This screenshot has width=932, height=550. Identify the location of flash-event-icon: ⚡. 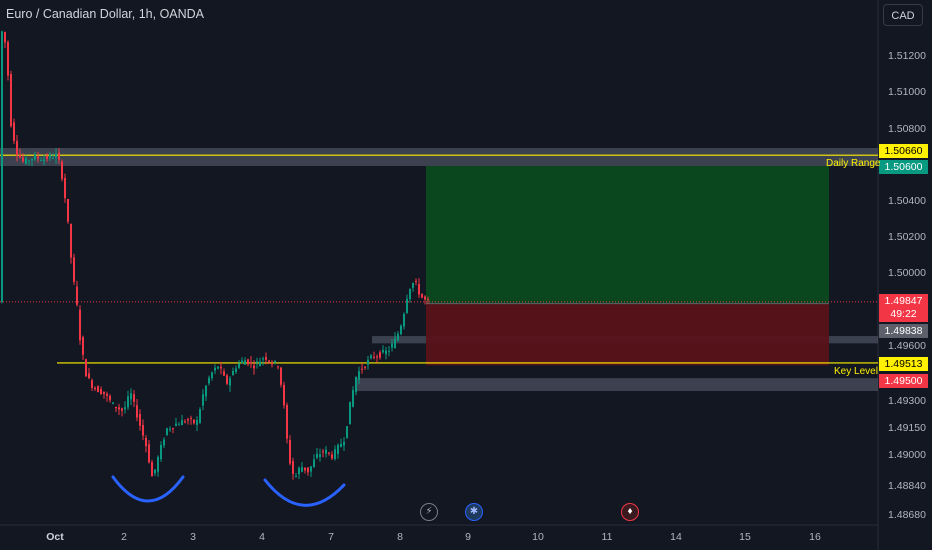
(429, 512).